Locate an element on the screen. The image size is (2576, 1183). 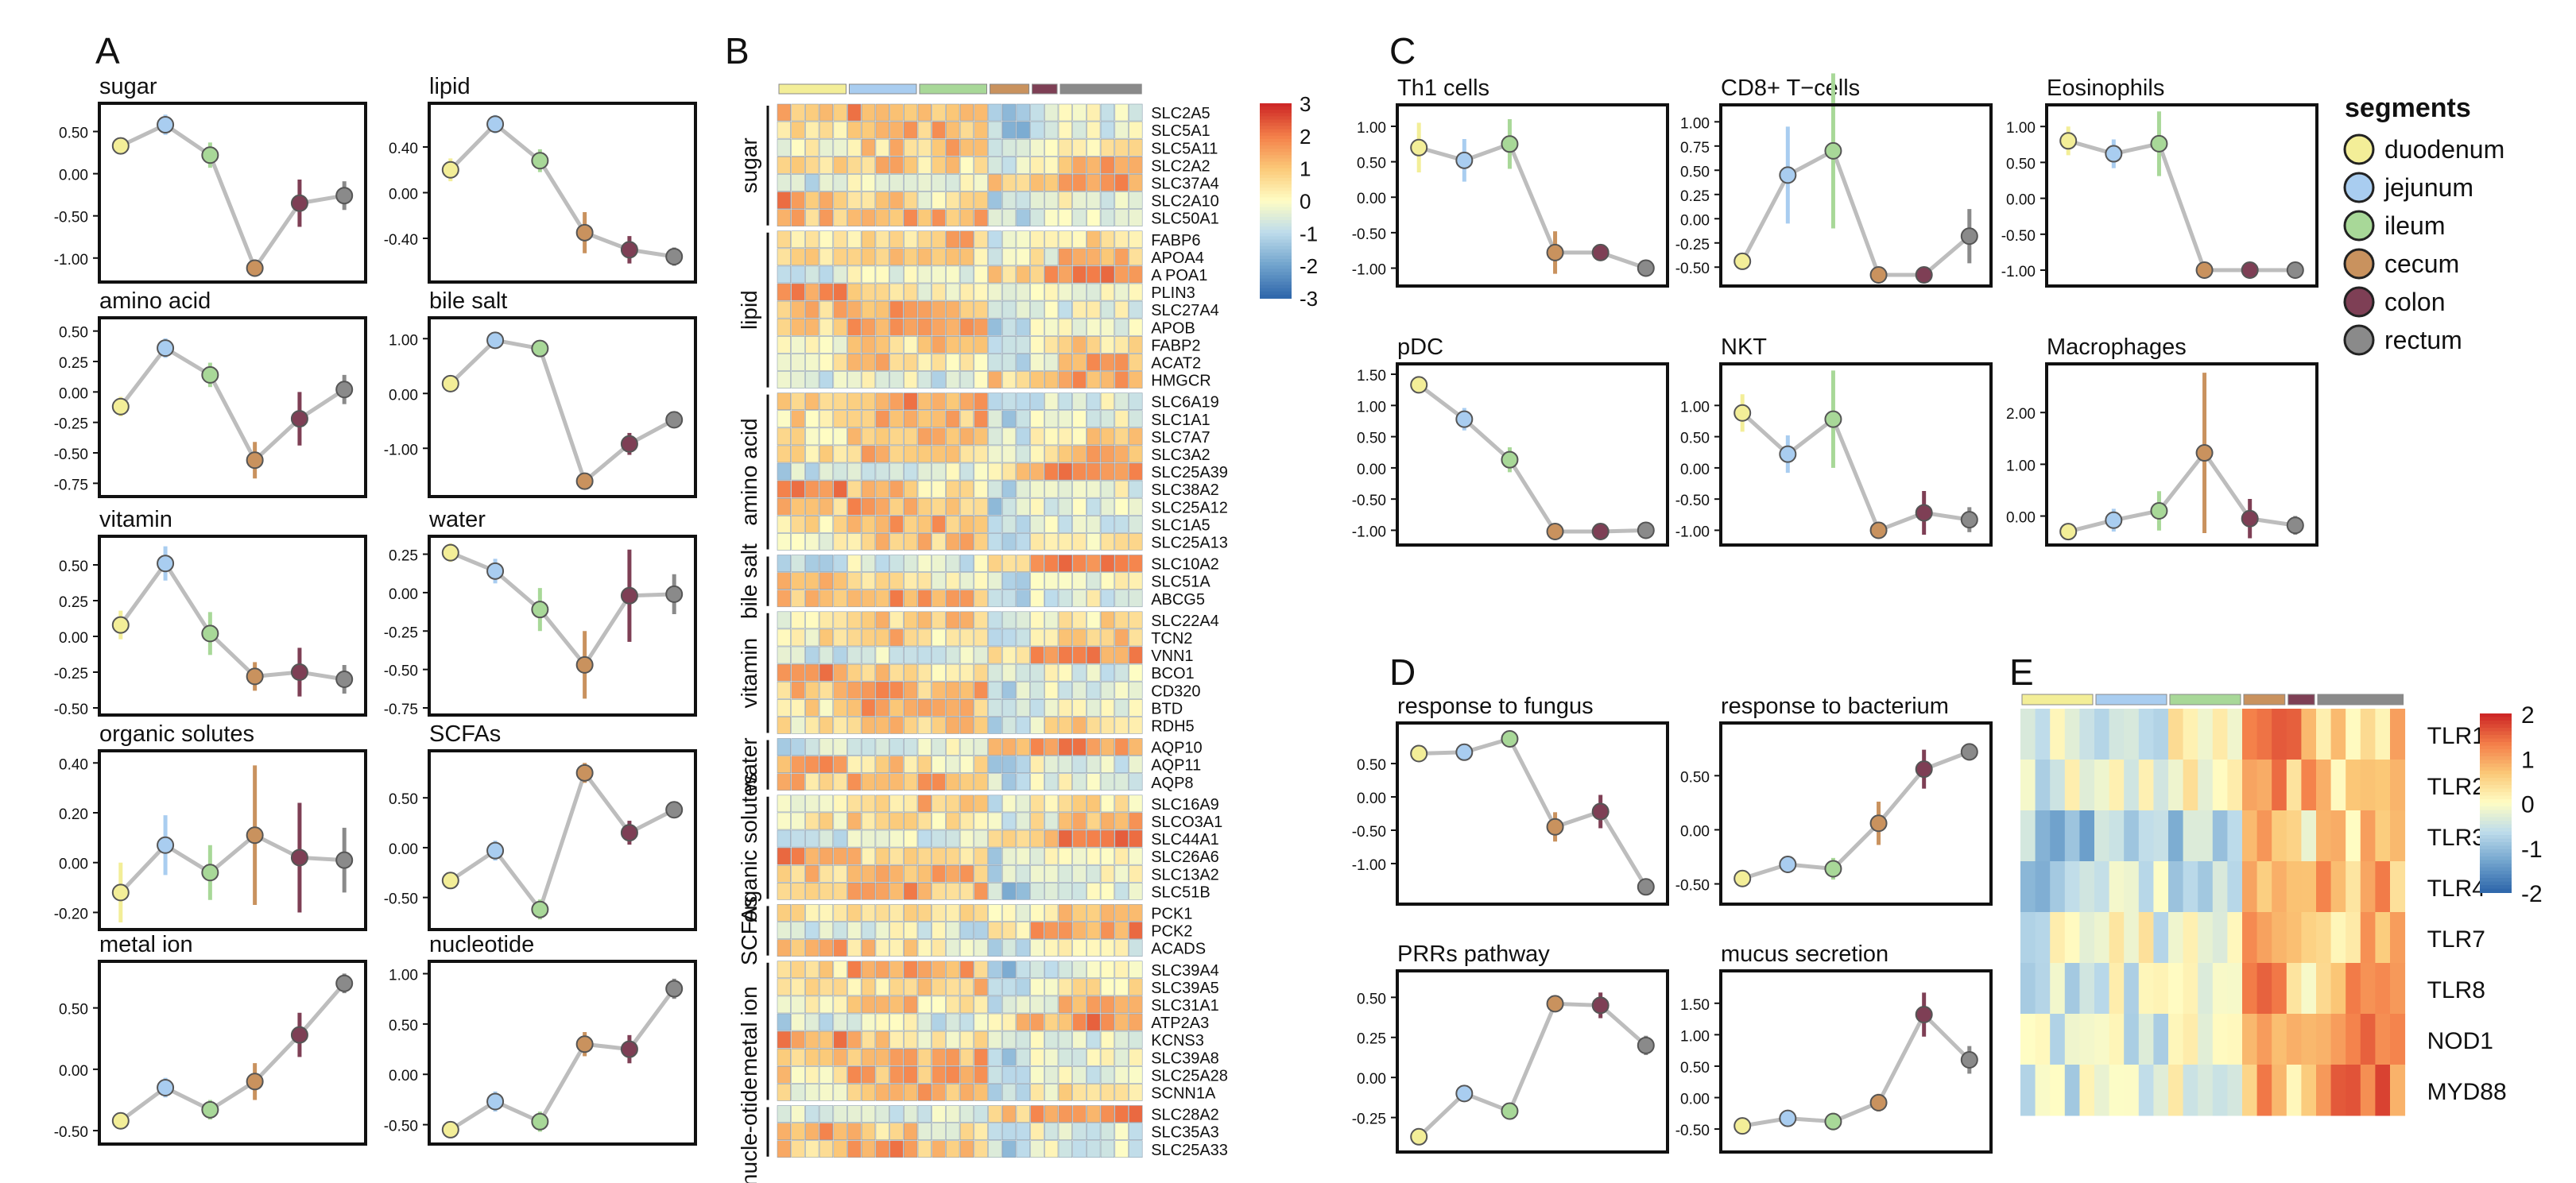
line-chart-6: organic solutes-0.200.000.200.40 is located at coordinates (210, 826).